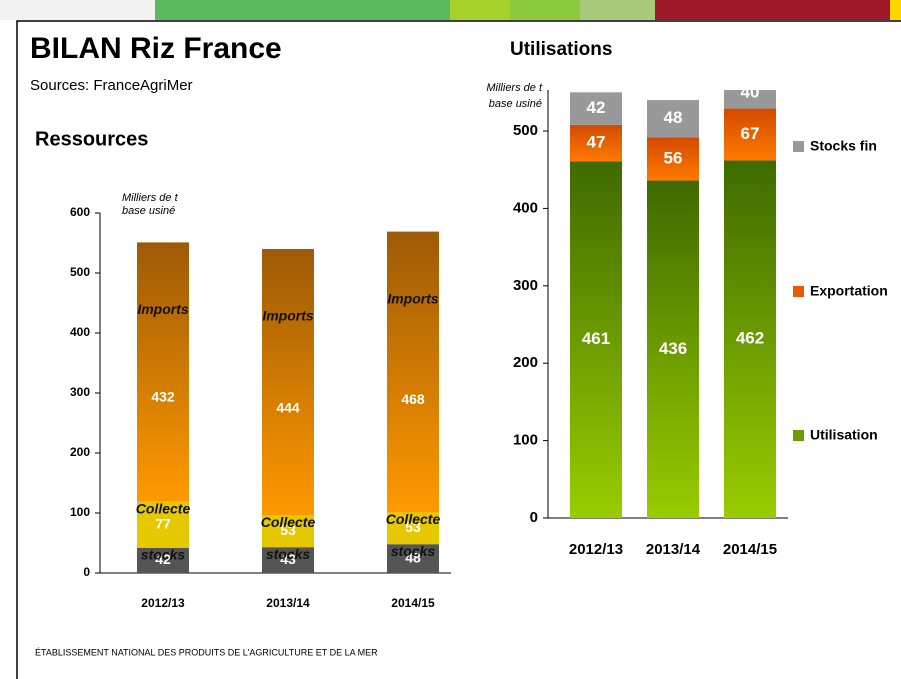 The image size is (901, 679). I want to click on data-label: 47, so click(596, 142).